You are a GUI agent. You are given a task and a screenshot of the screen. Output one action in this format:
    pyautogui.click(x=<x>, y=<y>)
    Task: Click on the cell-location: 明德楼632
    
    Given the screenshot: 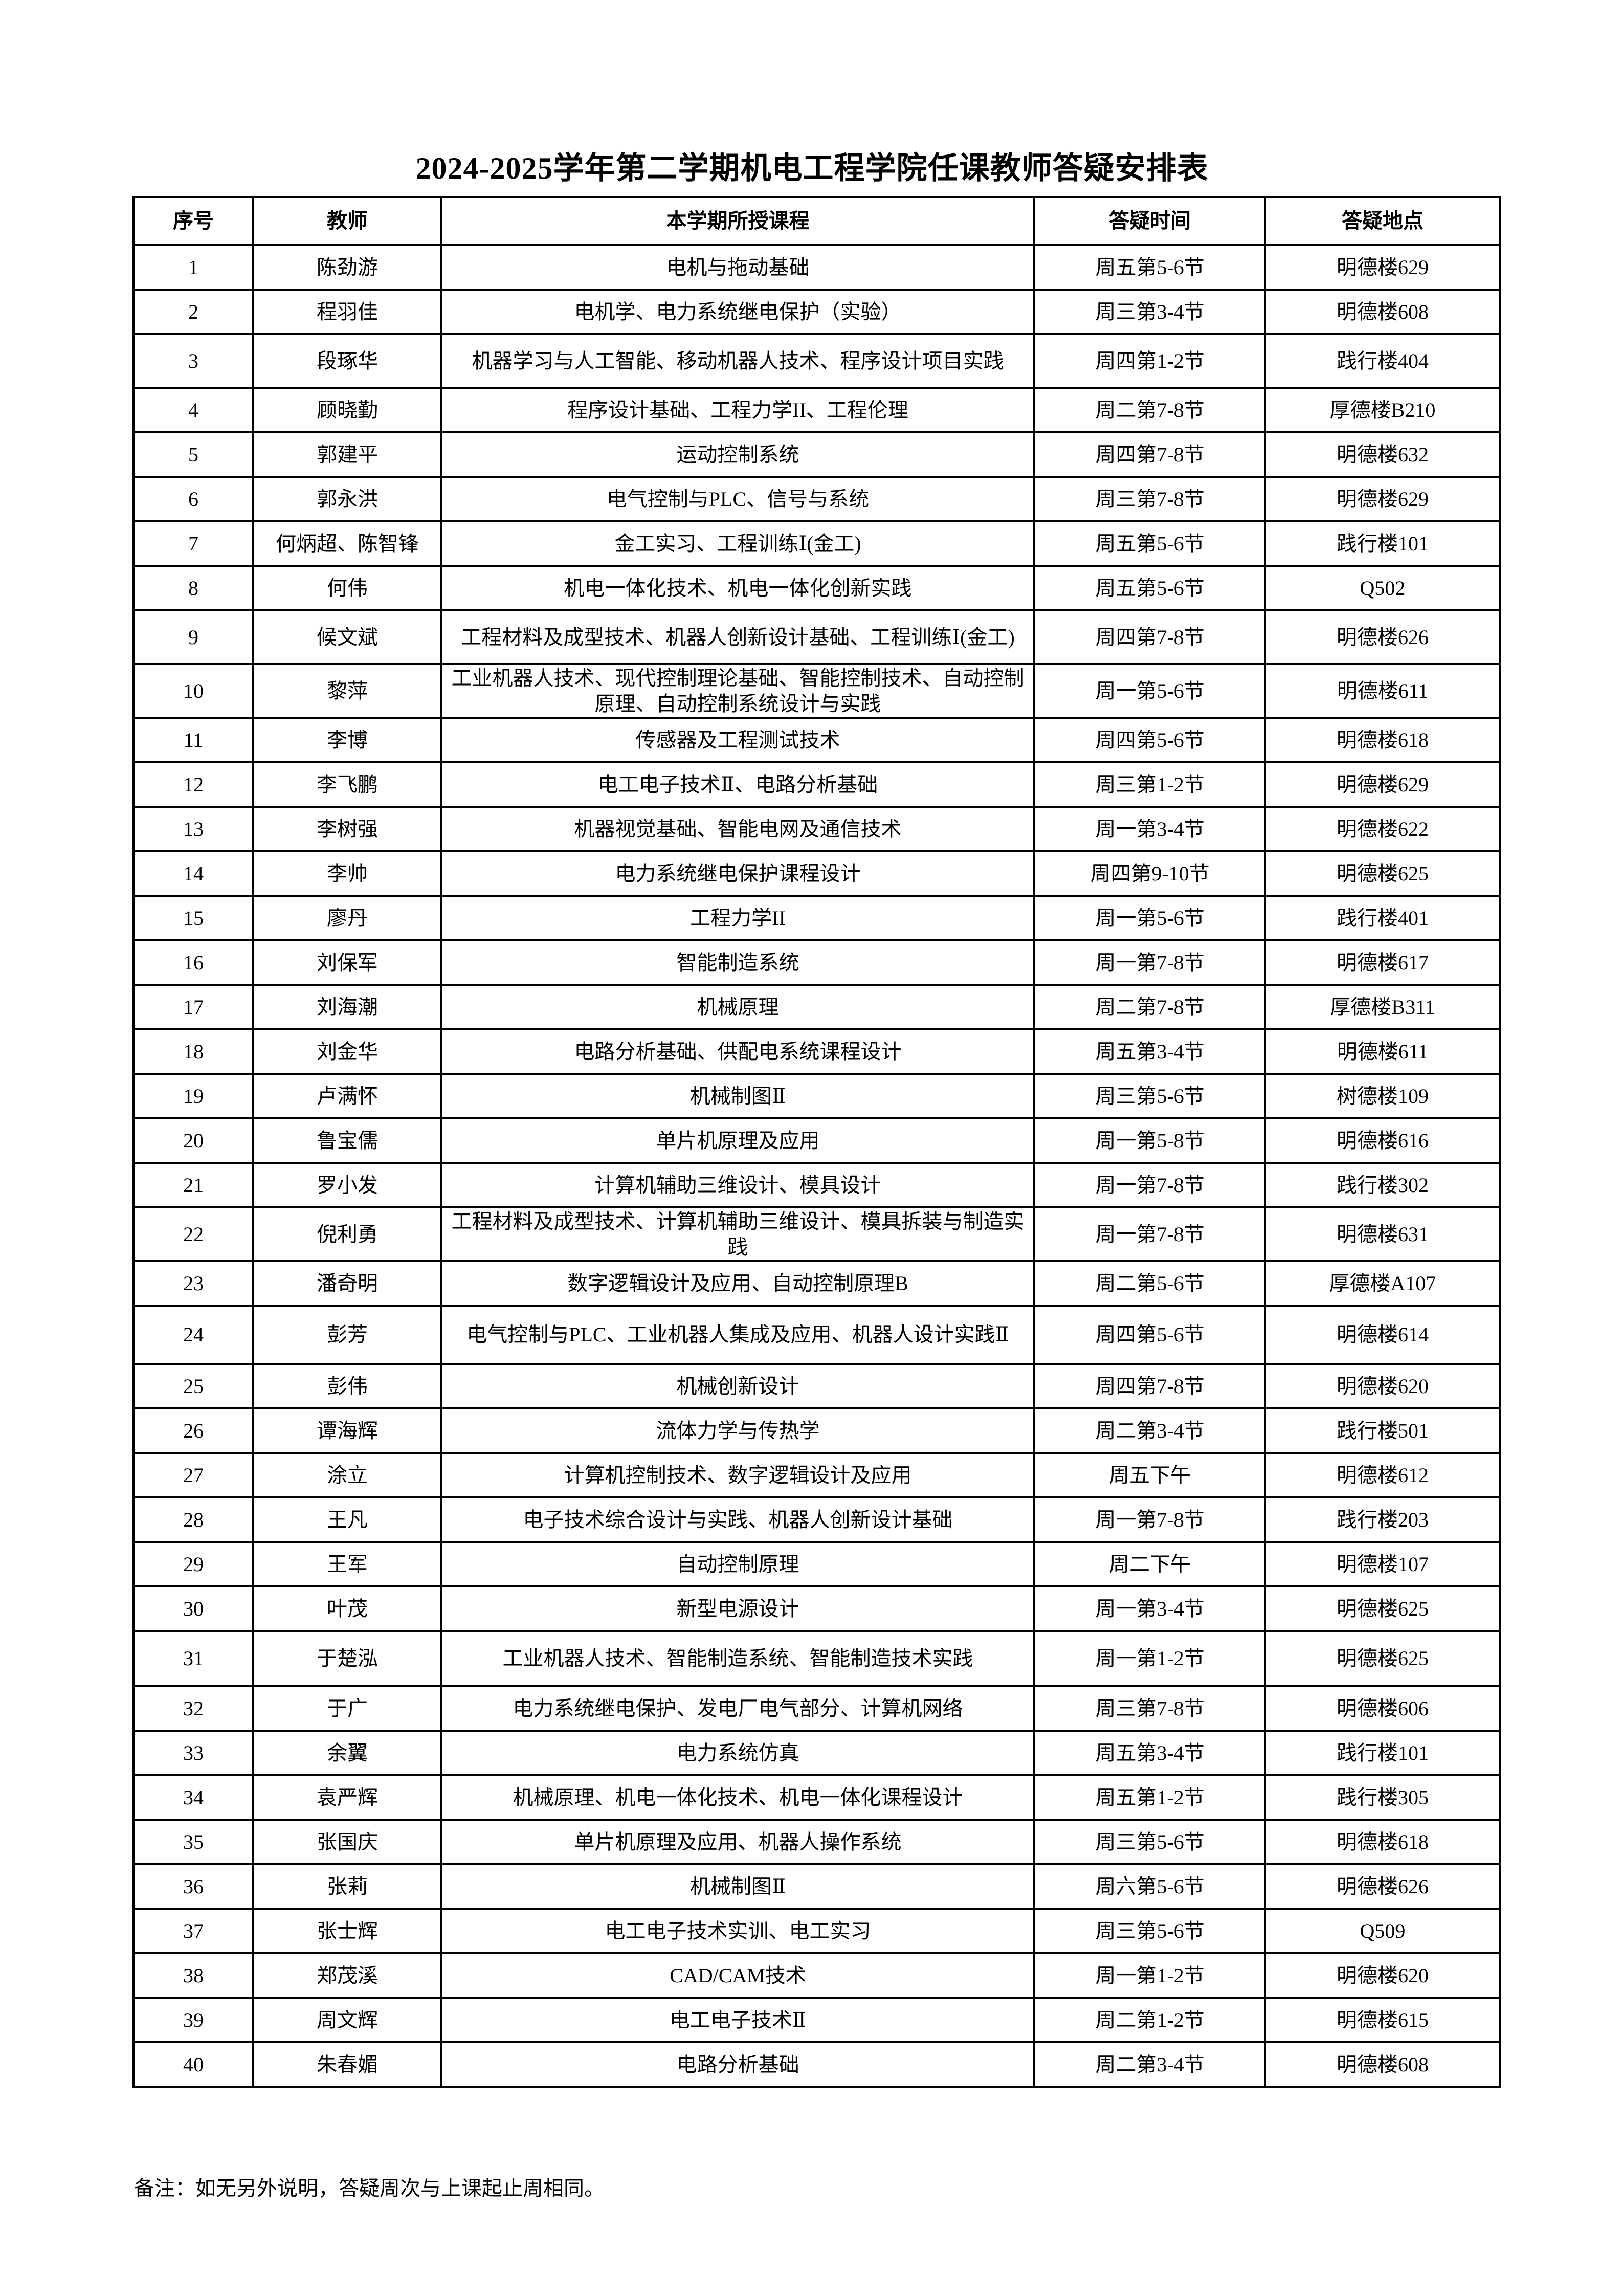 What is the action you would take?
    pyautogui.click(x=1382, y=454)
    